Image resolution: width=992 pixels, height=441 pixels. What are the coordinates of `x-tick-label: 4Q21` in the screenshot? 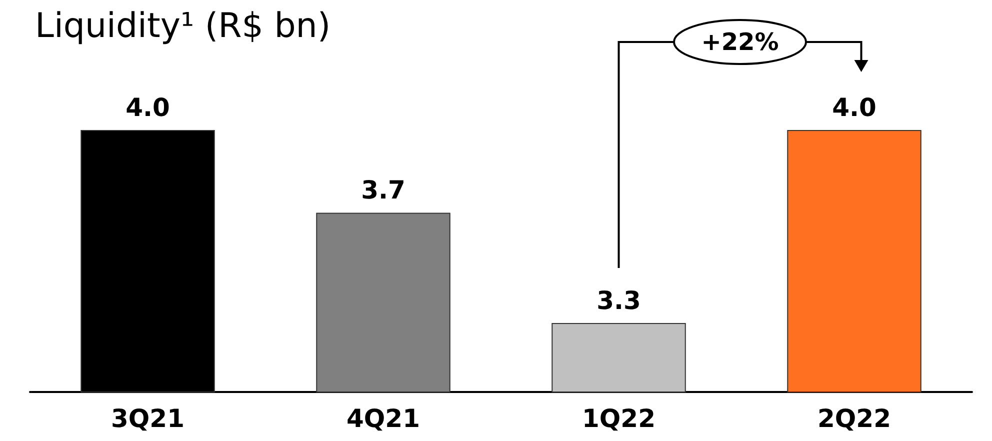 It's located at (383, 418).